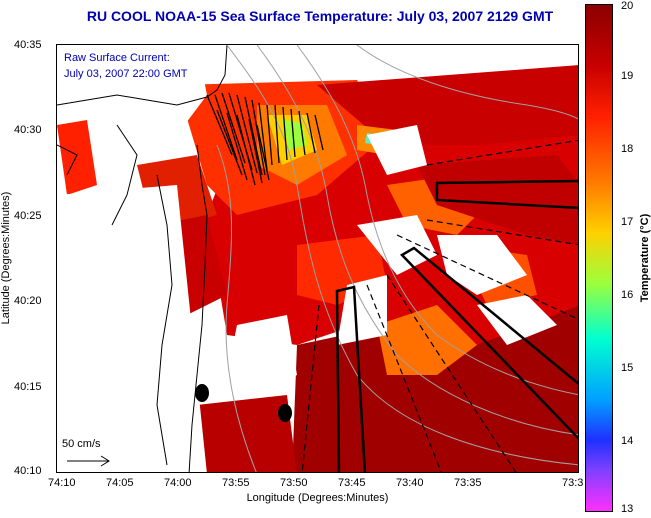 Image resolution: width=651 pixels, height=518 pixels. Describe the element at coordinates (352, 483) in the screenshot. I see `x-tick: 73:45` at that location.